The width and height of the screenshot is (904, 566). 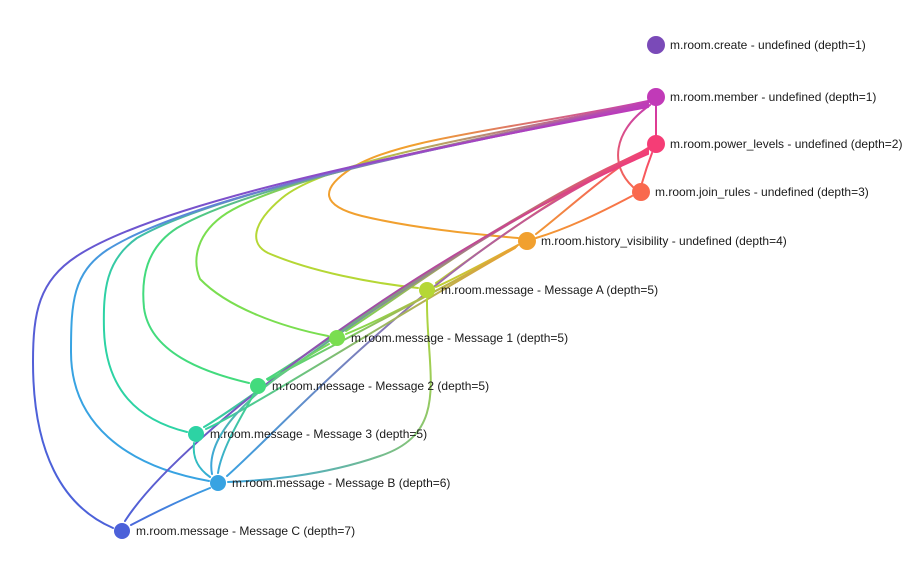 I want to click on event-node-msg1, so click(x=337, y=338).